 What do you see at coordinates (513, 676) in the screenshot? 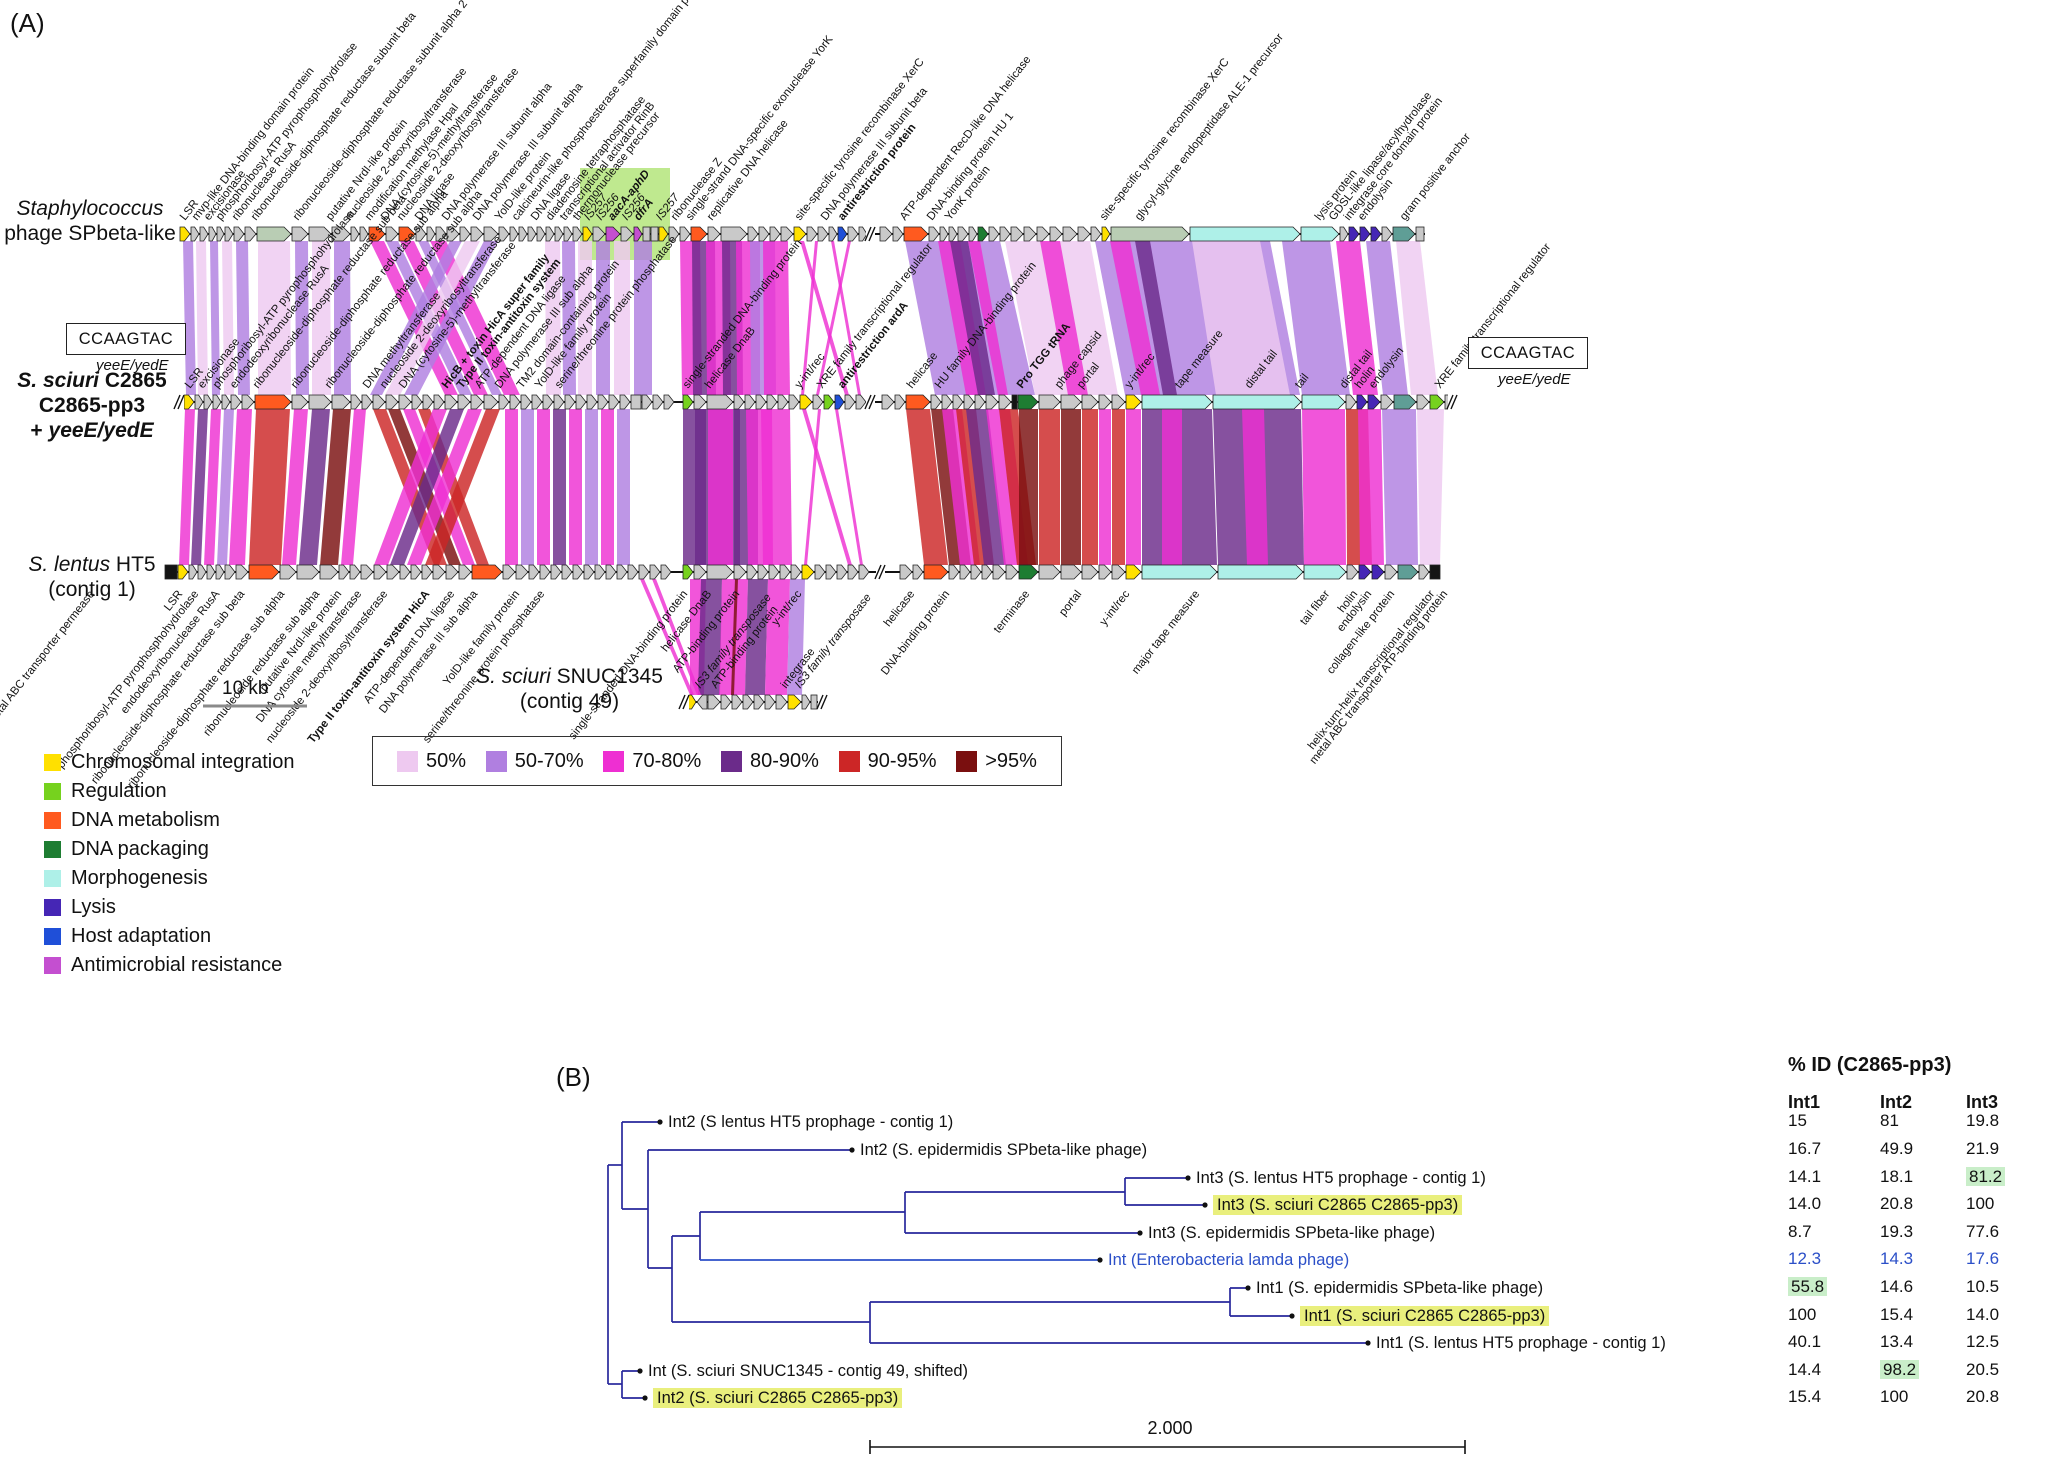
I see `track-title-line: S. sciuri` at bounding box center [513, 676].